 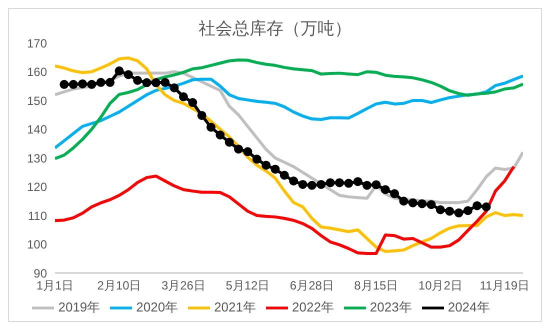 What do you see at coordinates (37, 129) in the screenshot?
I see `y-tick-label: 140` at bounding box center [37, 129].